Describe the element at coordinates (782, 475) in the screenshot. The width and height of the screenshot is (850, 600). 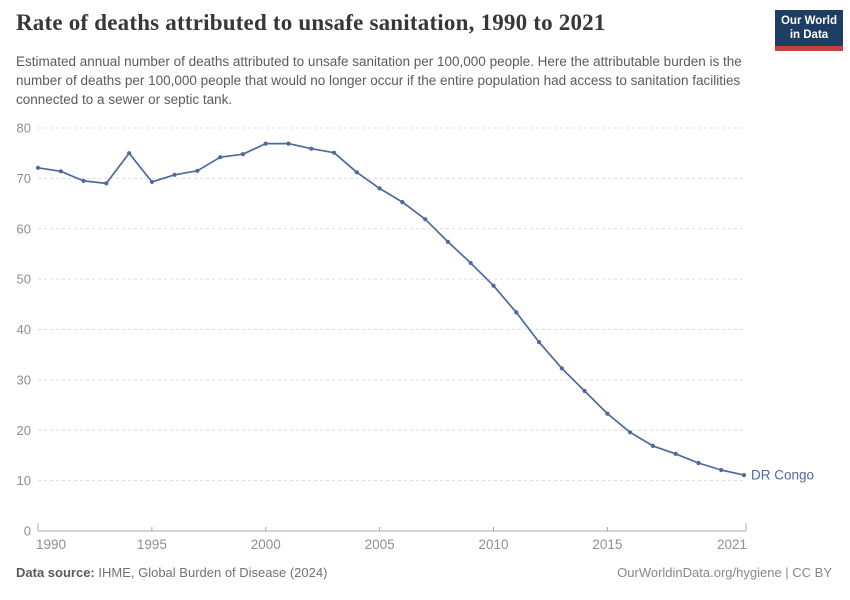
I see `series-end-label: DR Congo` at that location.